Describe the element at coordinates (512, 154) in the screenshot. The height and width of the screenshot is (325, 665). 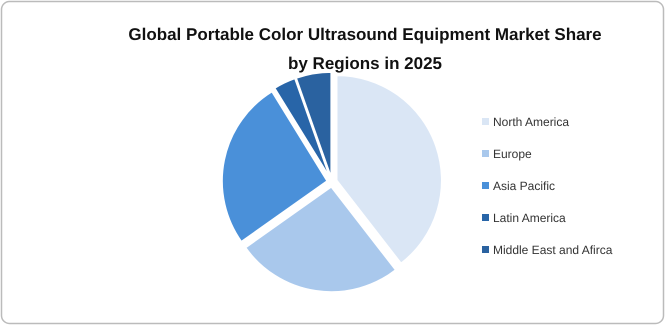
I see `legend-label: Europe` at that location.